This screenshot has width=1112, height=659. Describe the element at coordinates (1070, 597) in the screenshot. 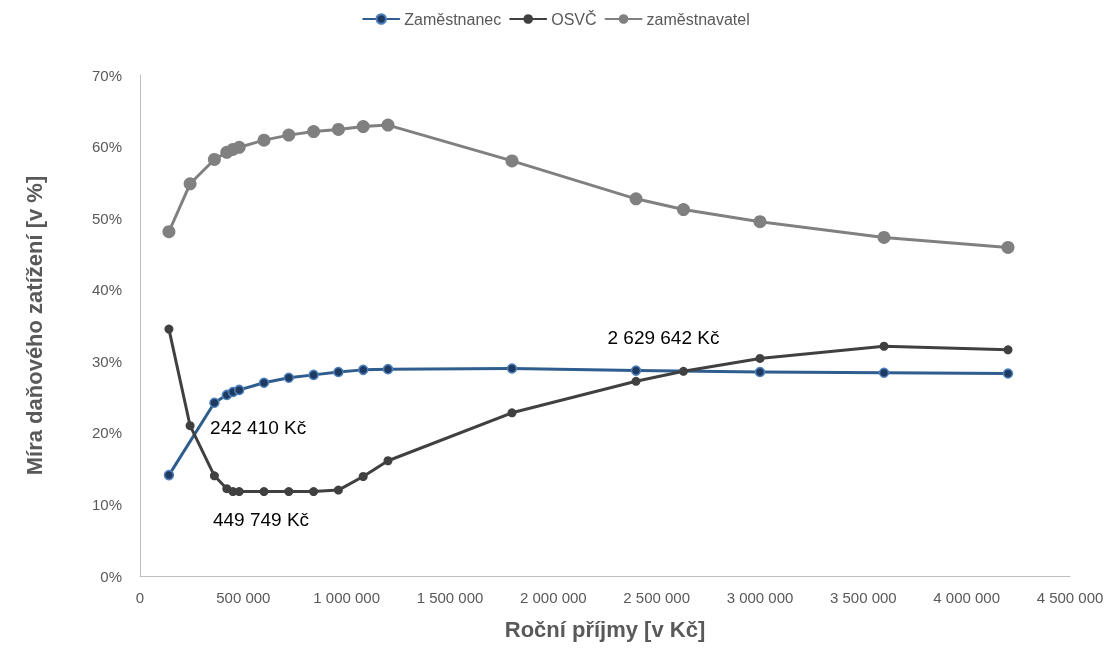

I see `x-tick-label: 4 500 000` at that location.